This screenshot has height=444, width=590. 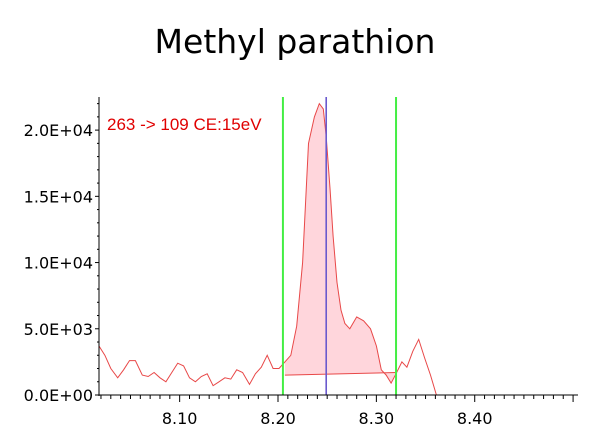 What do you see at coordinates (180, 418) in the screenshot?
I see `x-tick-label: 8.10` at bounding box center [180, 418].